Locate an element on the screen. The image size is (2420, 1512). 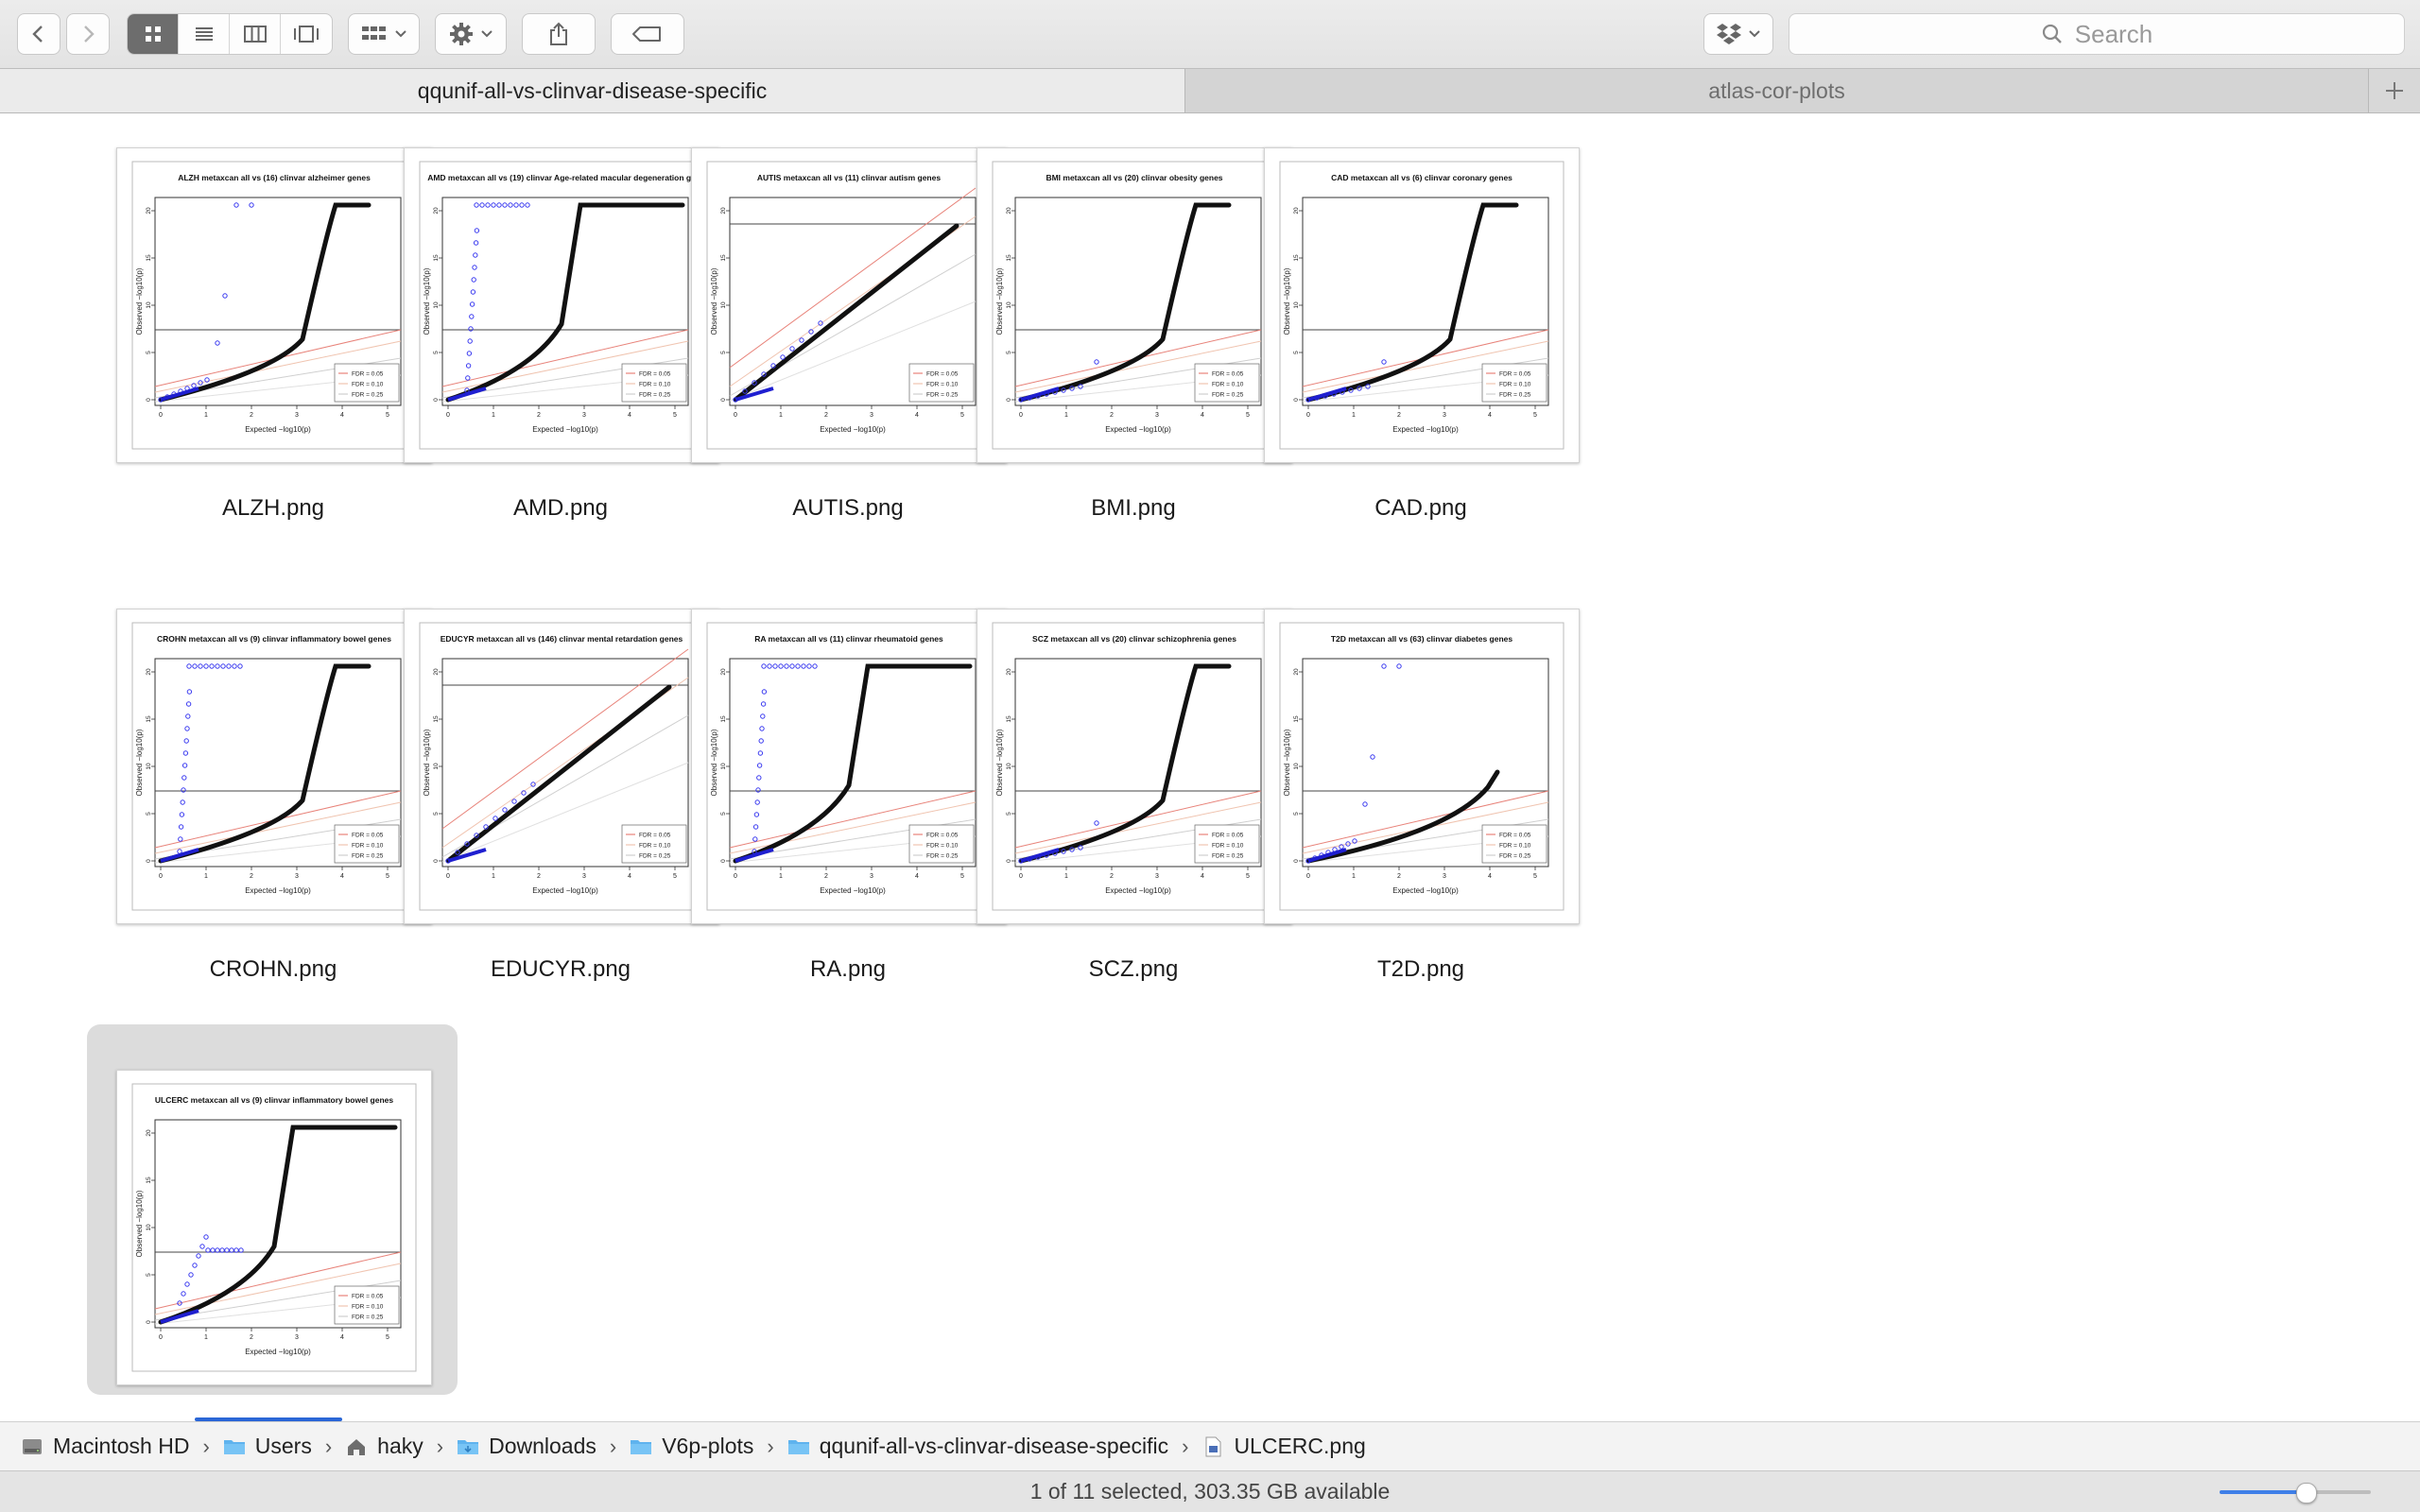
path-crumb: Macintosh HD is located at coordinates (105, 1446).